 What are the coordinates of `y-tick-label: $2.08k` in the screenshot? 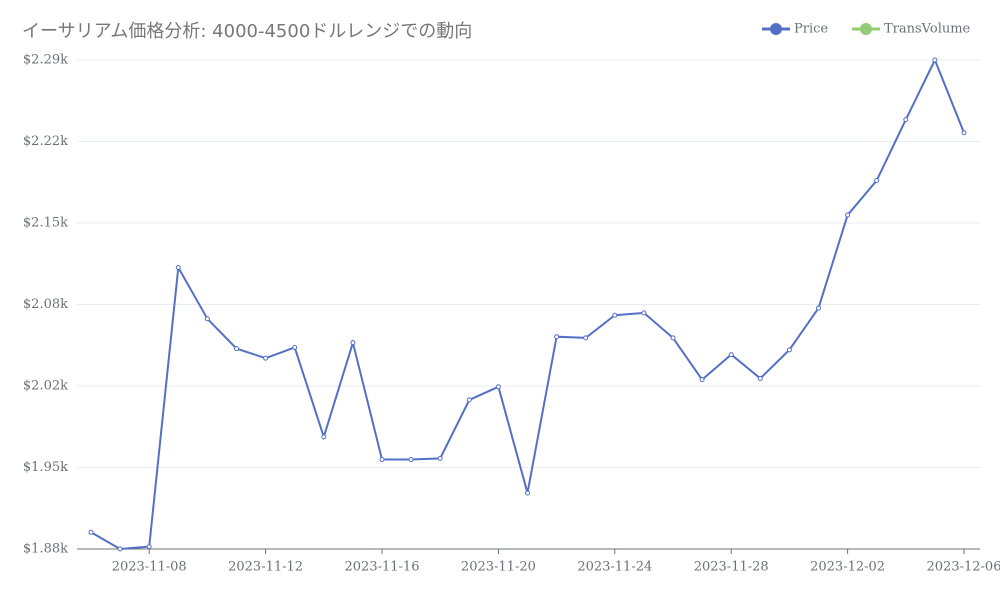 It's located at (45, 304).